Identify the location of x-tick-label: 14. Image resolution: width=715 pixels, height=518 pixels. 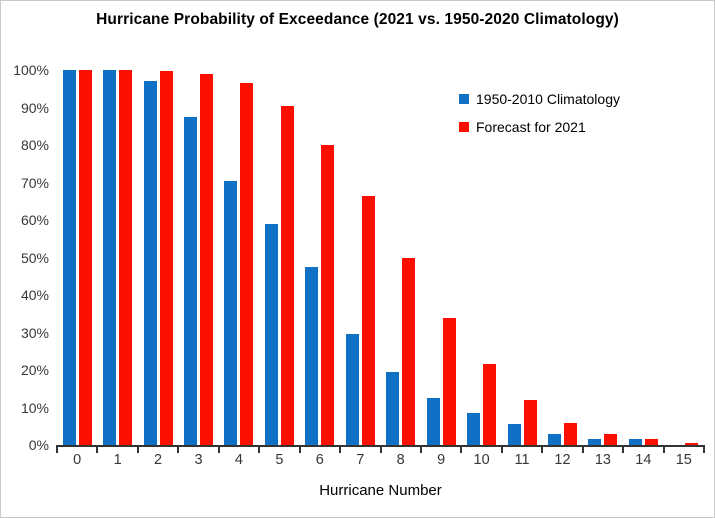
(643, 460).